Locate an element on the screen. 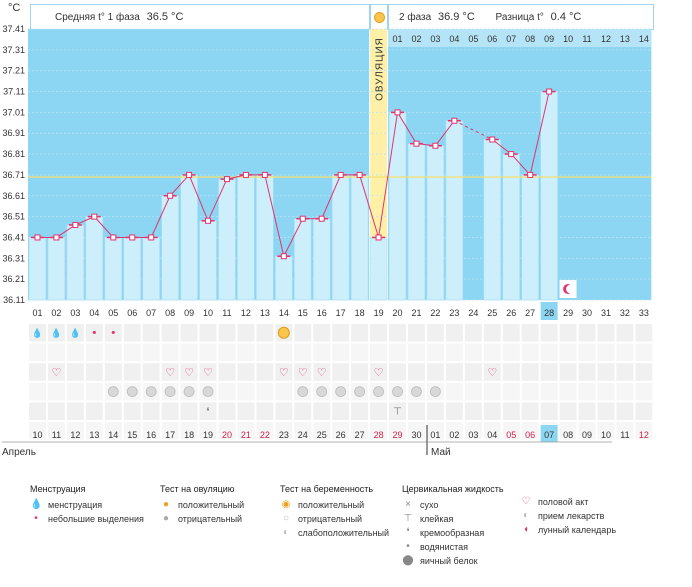 The height and width of the screenshot is (587, 692). ovulation-header-cell is located at coordinates (379, 17).